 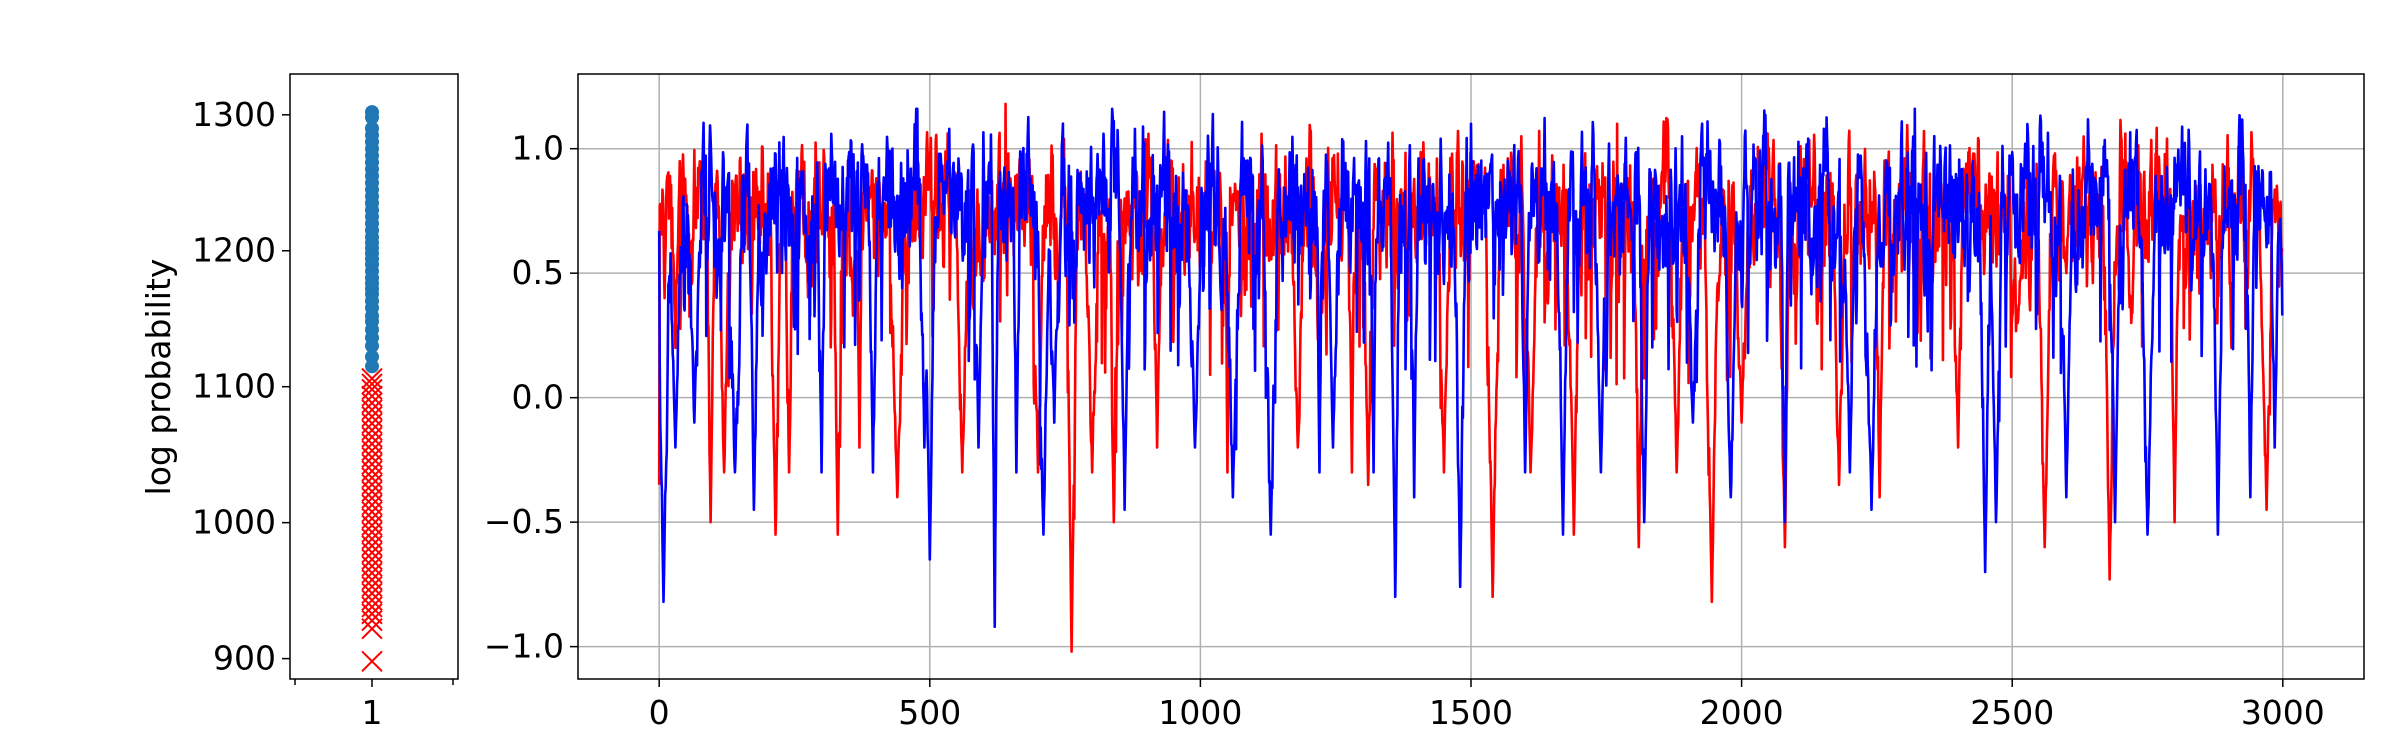 I want to click on left-y-axis-label: log probability, so click(x=158, y=377).